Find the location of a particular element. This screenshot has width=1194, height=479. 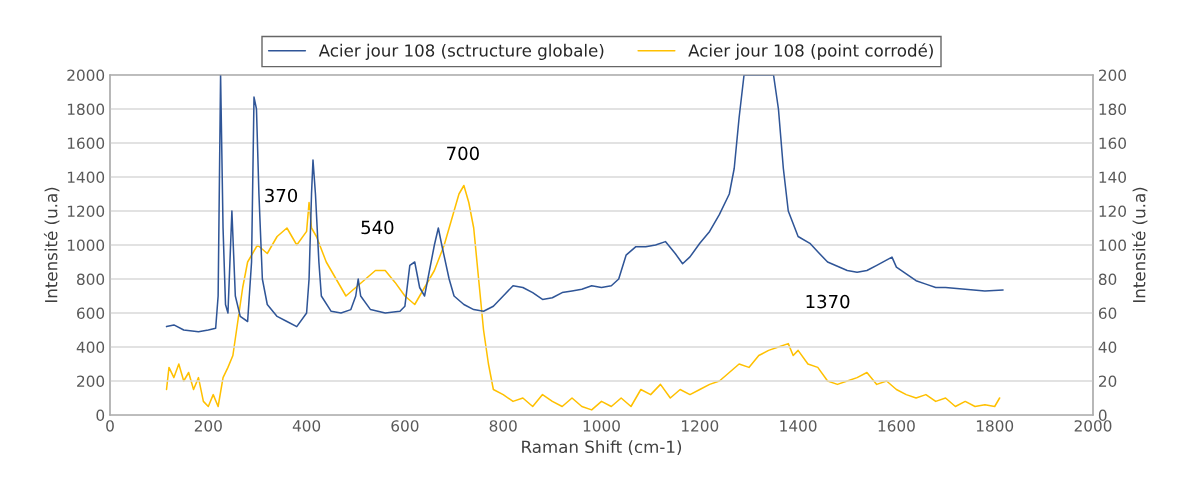

y2-tick-label: 160 is located at coordinates (1113, 143).